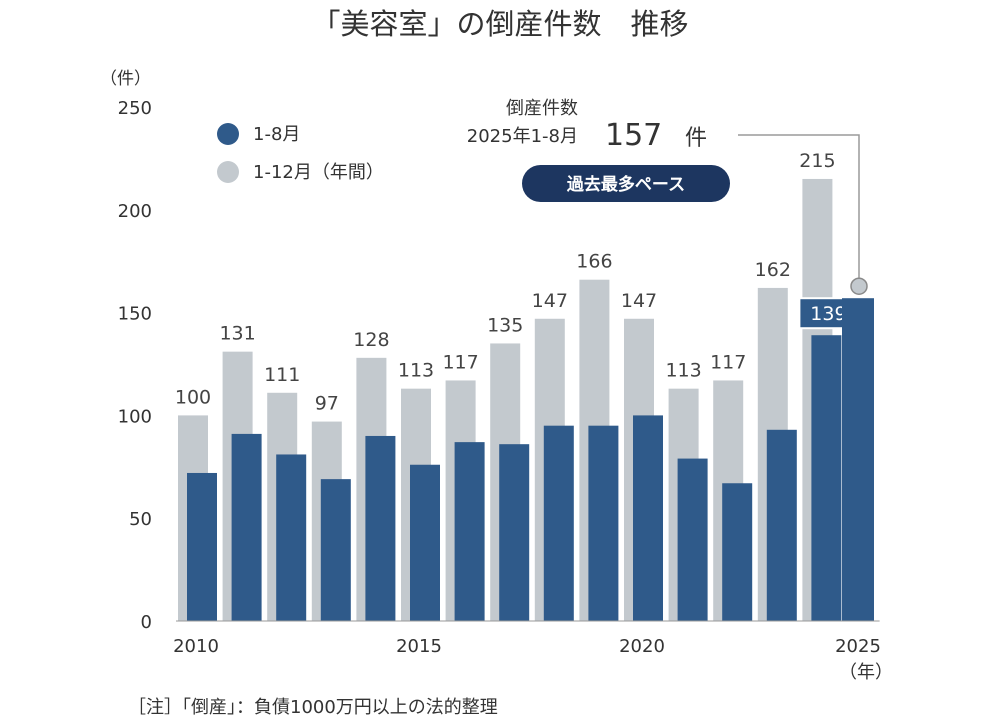  Describe the element at coordinates (550, 301) in the screenshot. I see `label-annual-2018: 147` at that location.